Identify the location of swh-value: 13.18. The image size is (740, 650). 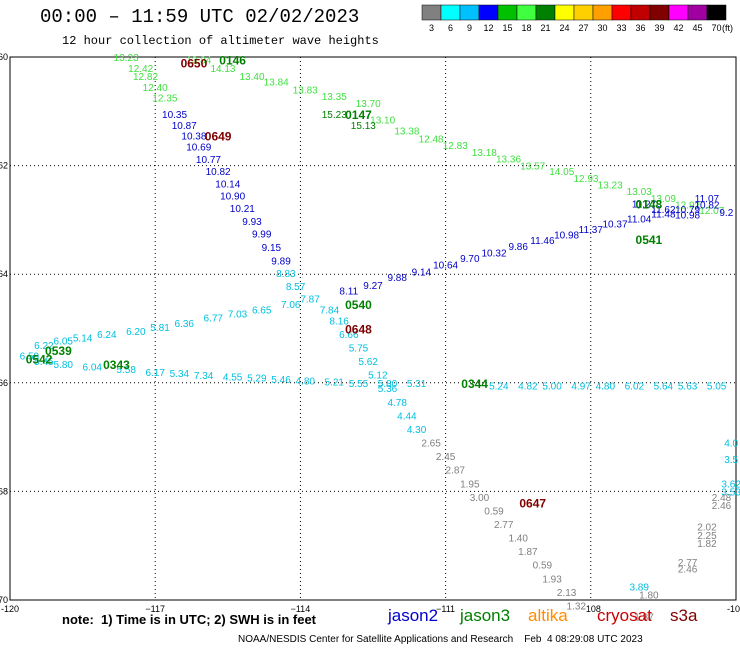
(484, 153).